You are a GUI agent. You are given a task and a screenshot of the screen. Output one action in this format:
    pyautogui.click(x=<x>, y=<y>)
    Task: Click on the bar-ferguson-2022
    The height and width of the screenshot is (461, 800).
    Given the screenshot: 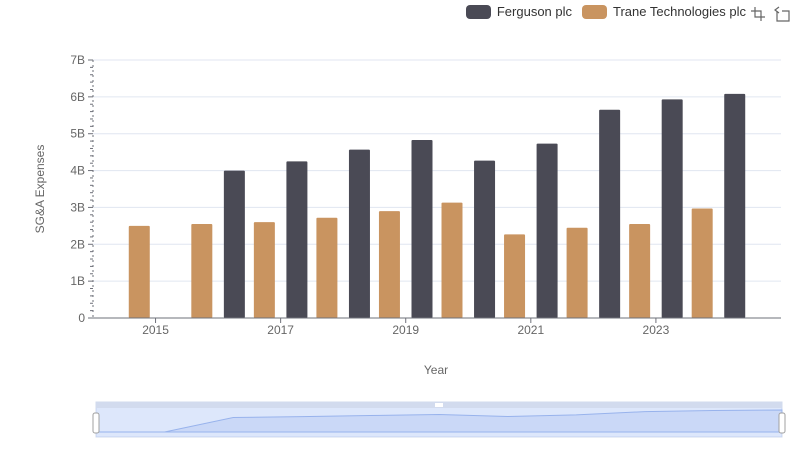 What is the action you would take?
    pyautogui.click(x=610, y=213)
    